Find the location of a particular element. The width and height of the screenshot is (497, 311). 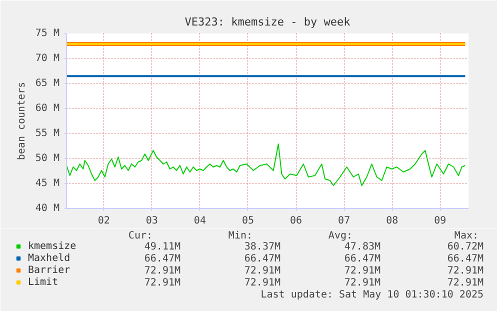

x-tick-label: 02 is located at coordinates (104, 221).